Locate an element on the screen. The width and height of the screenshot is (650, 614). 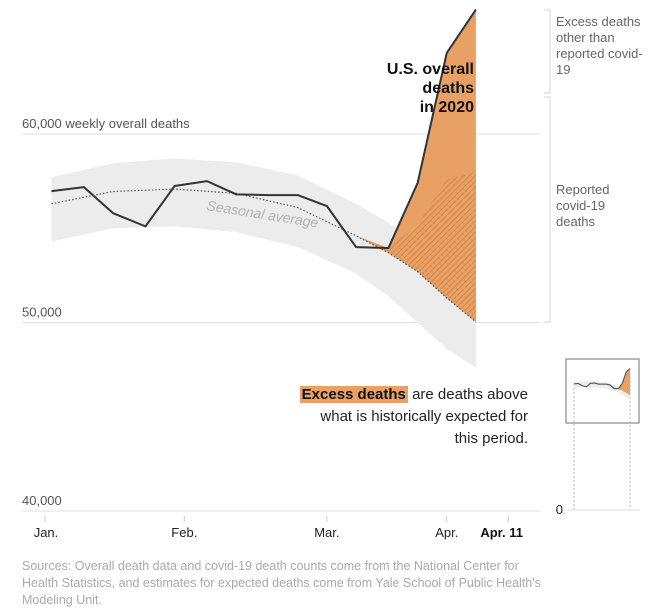
x-tick-label: Mar. is located at coordinates (326, 532).